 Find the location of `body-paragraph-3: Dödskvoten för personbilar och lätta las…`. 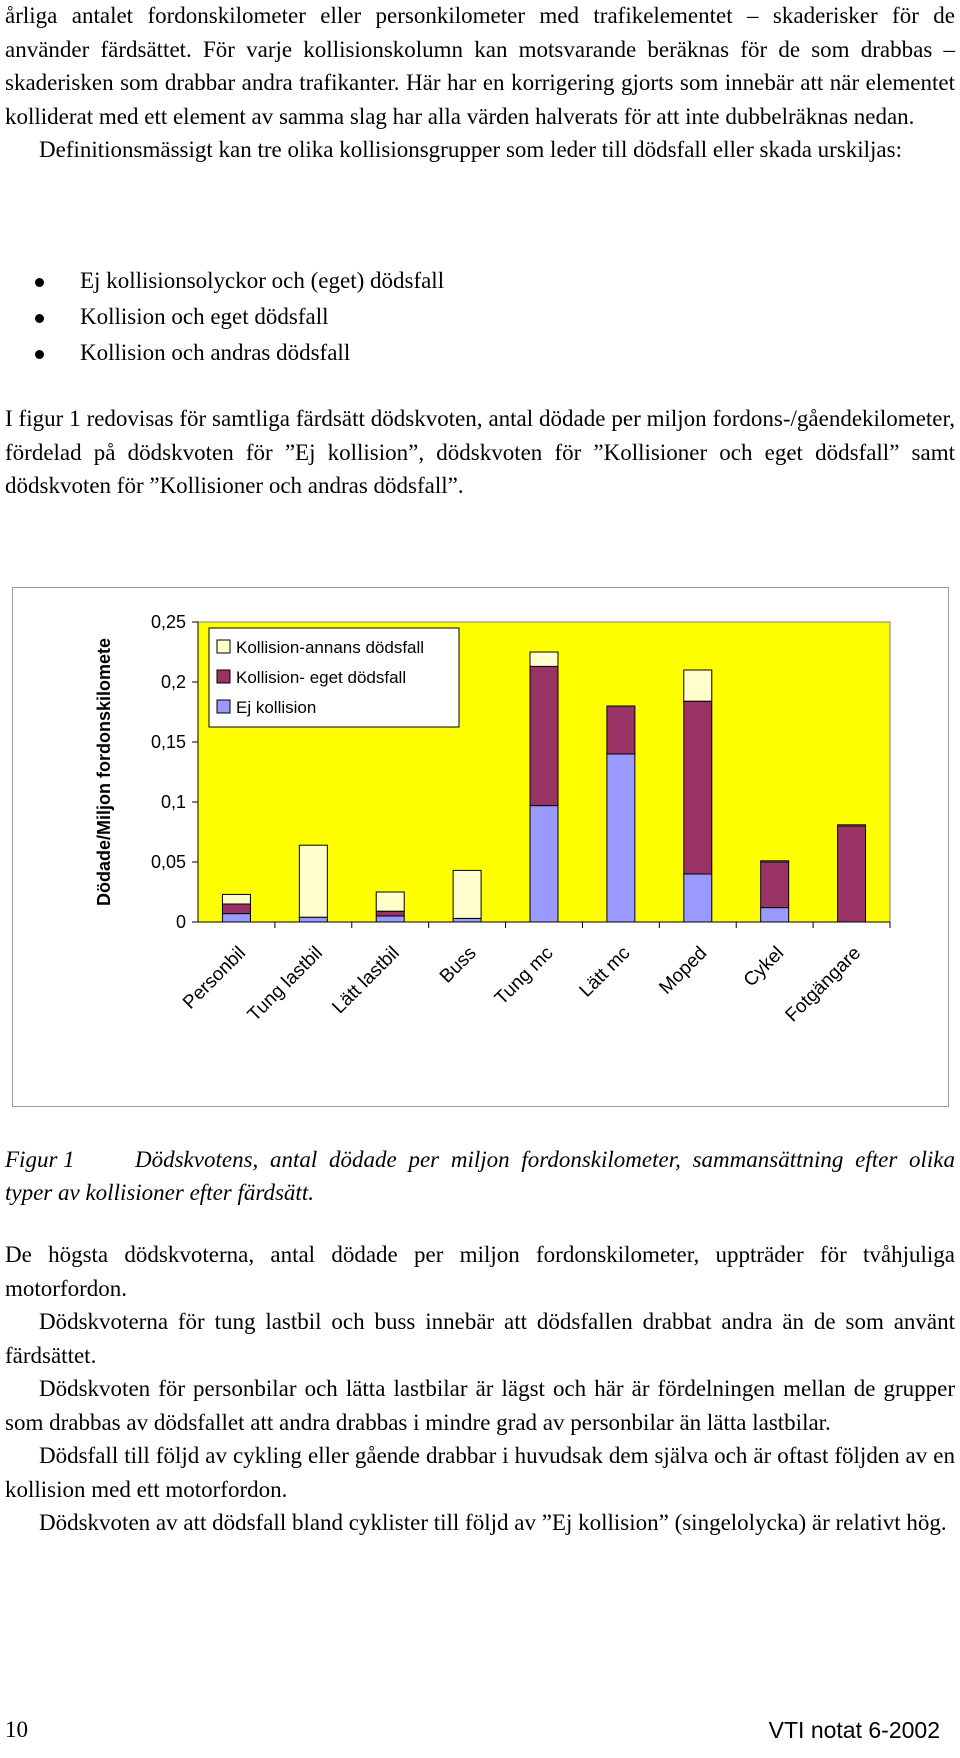

body-paragraph-3: Dödskvoten för personbilar och lätta las… is located at coordinates (480, 1405).